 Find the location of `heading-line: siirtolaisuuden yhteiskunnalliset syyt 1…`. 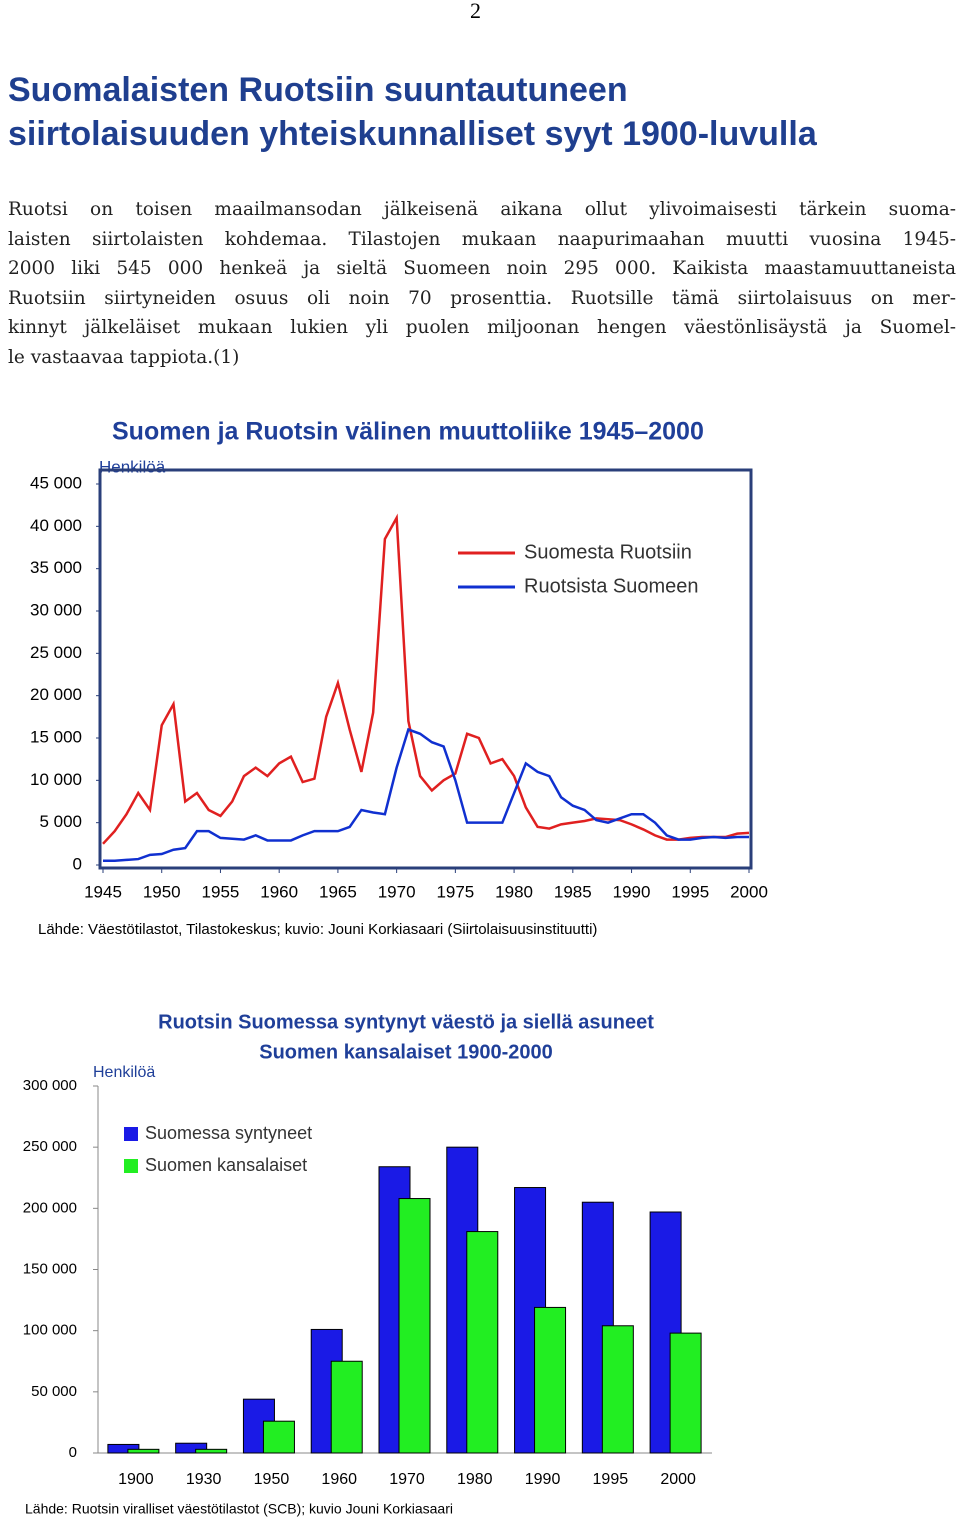

heading-line: siirtolaisuuden yhteiskunnalliset syyt 1… is located at coordinates (412, 134).